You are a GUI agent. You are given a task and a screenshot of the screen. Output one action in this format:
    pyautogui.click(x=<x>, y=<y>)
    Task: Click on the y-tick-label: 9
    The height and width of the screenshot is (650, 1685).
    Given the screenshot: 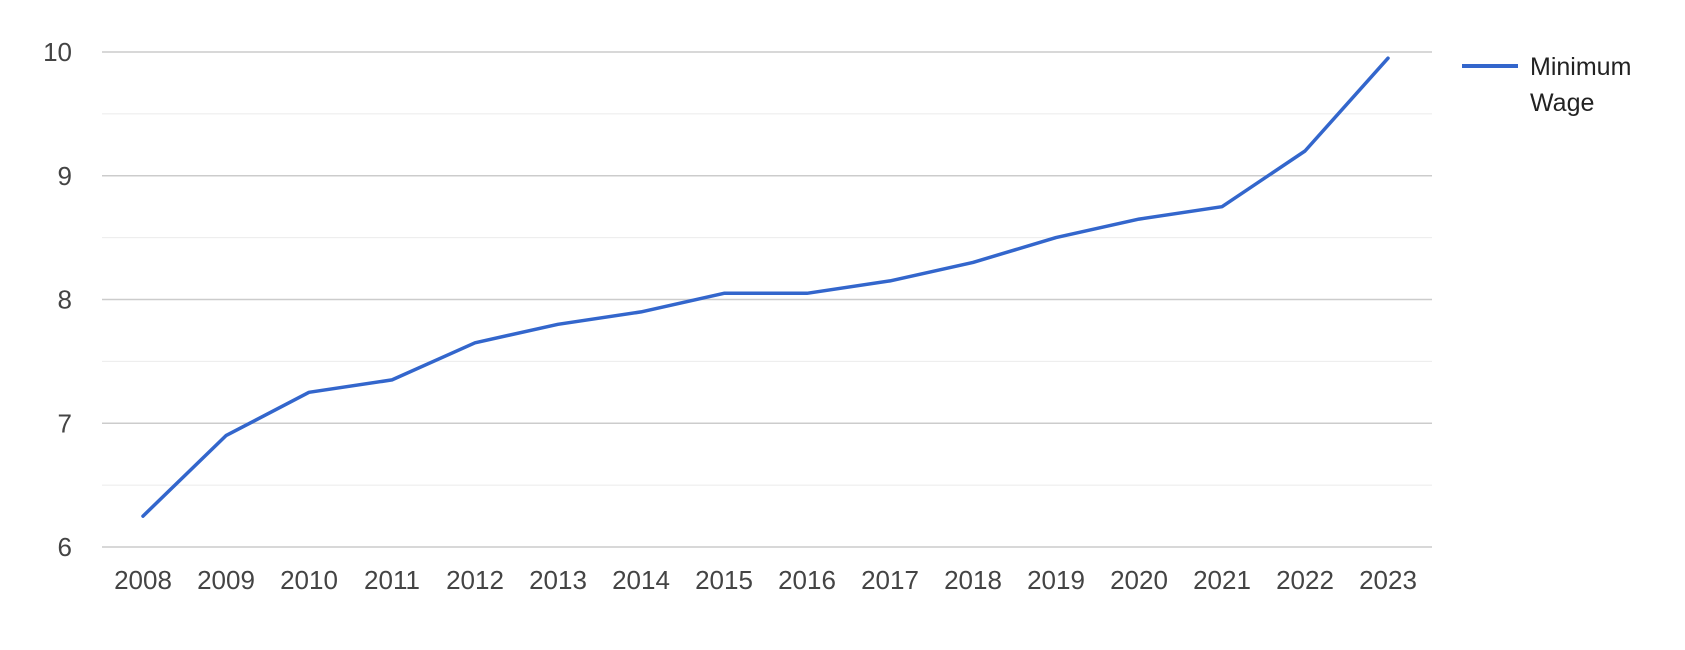 What is the action you would take?
    pyautogui.click(x=65, y=176)
    